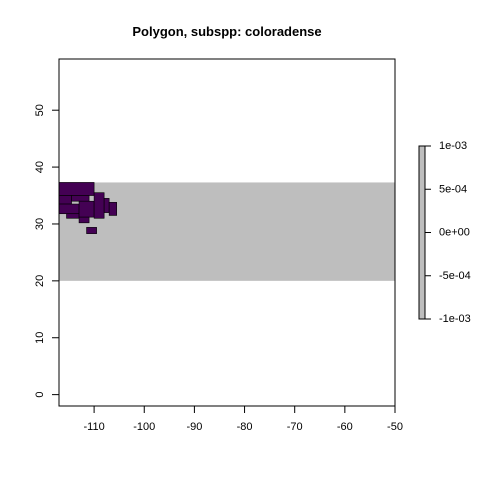  Describe the element at coordinates (455, 319) in the screenshot. I see `legend-tick-label: -1e-03` at that location.